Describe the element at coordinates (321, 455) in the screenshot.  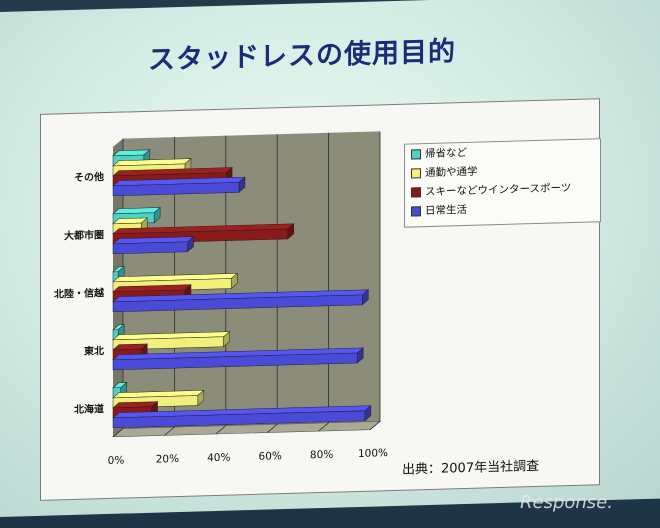
I see `x-tick-label: 80%` at that location.